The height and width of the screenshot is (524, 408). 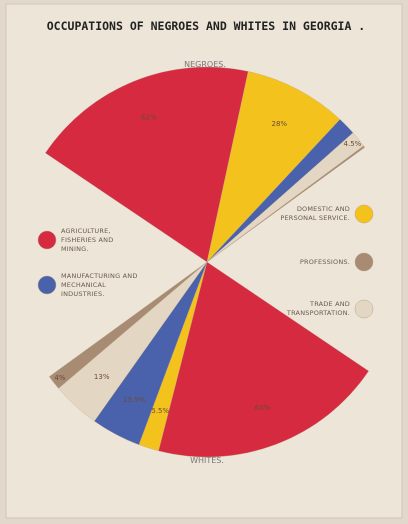 I want to click on series-label: NEGROES., so click(x=205, y=64).